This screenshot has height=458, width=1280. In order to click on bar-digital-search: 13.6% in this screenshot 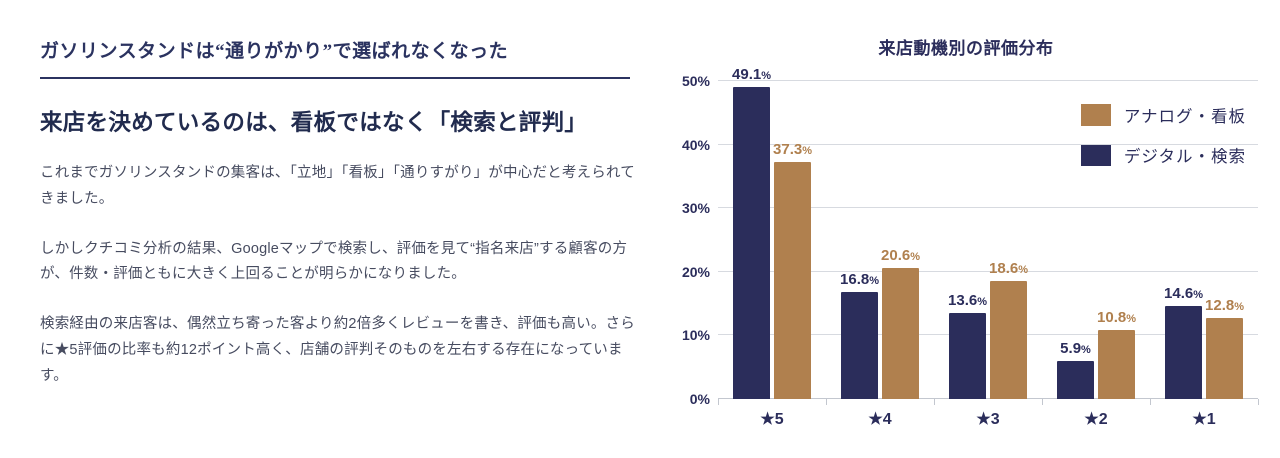, I will do `click(967, 345)`.